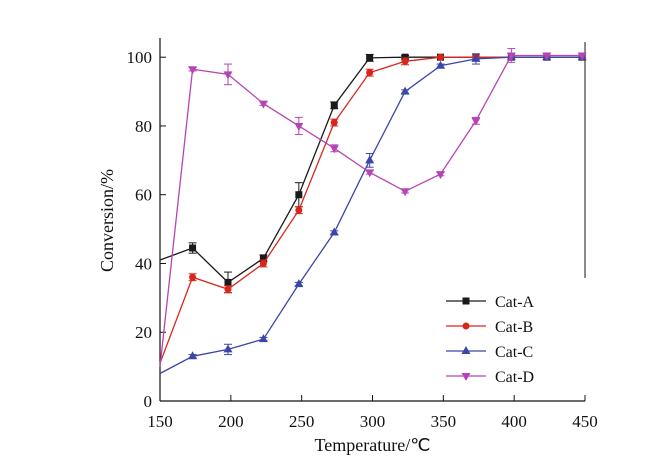  What do you see at coordinates (143, 332) in the screenshot?
I see `y-tick-label: 20` at bounding box center [143, 332].